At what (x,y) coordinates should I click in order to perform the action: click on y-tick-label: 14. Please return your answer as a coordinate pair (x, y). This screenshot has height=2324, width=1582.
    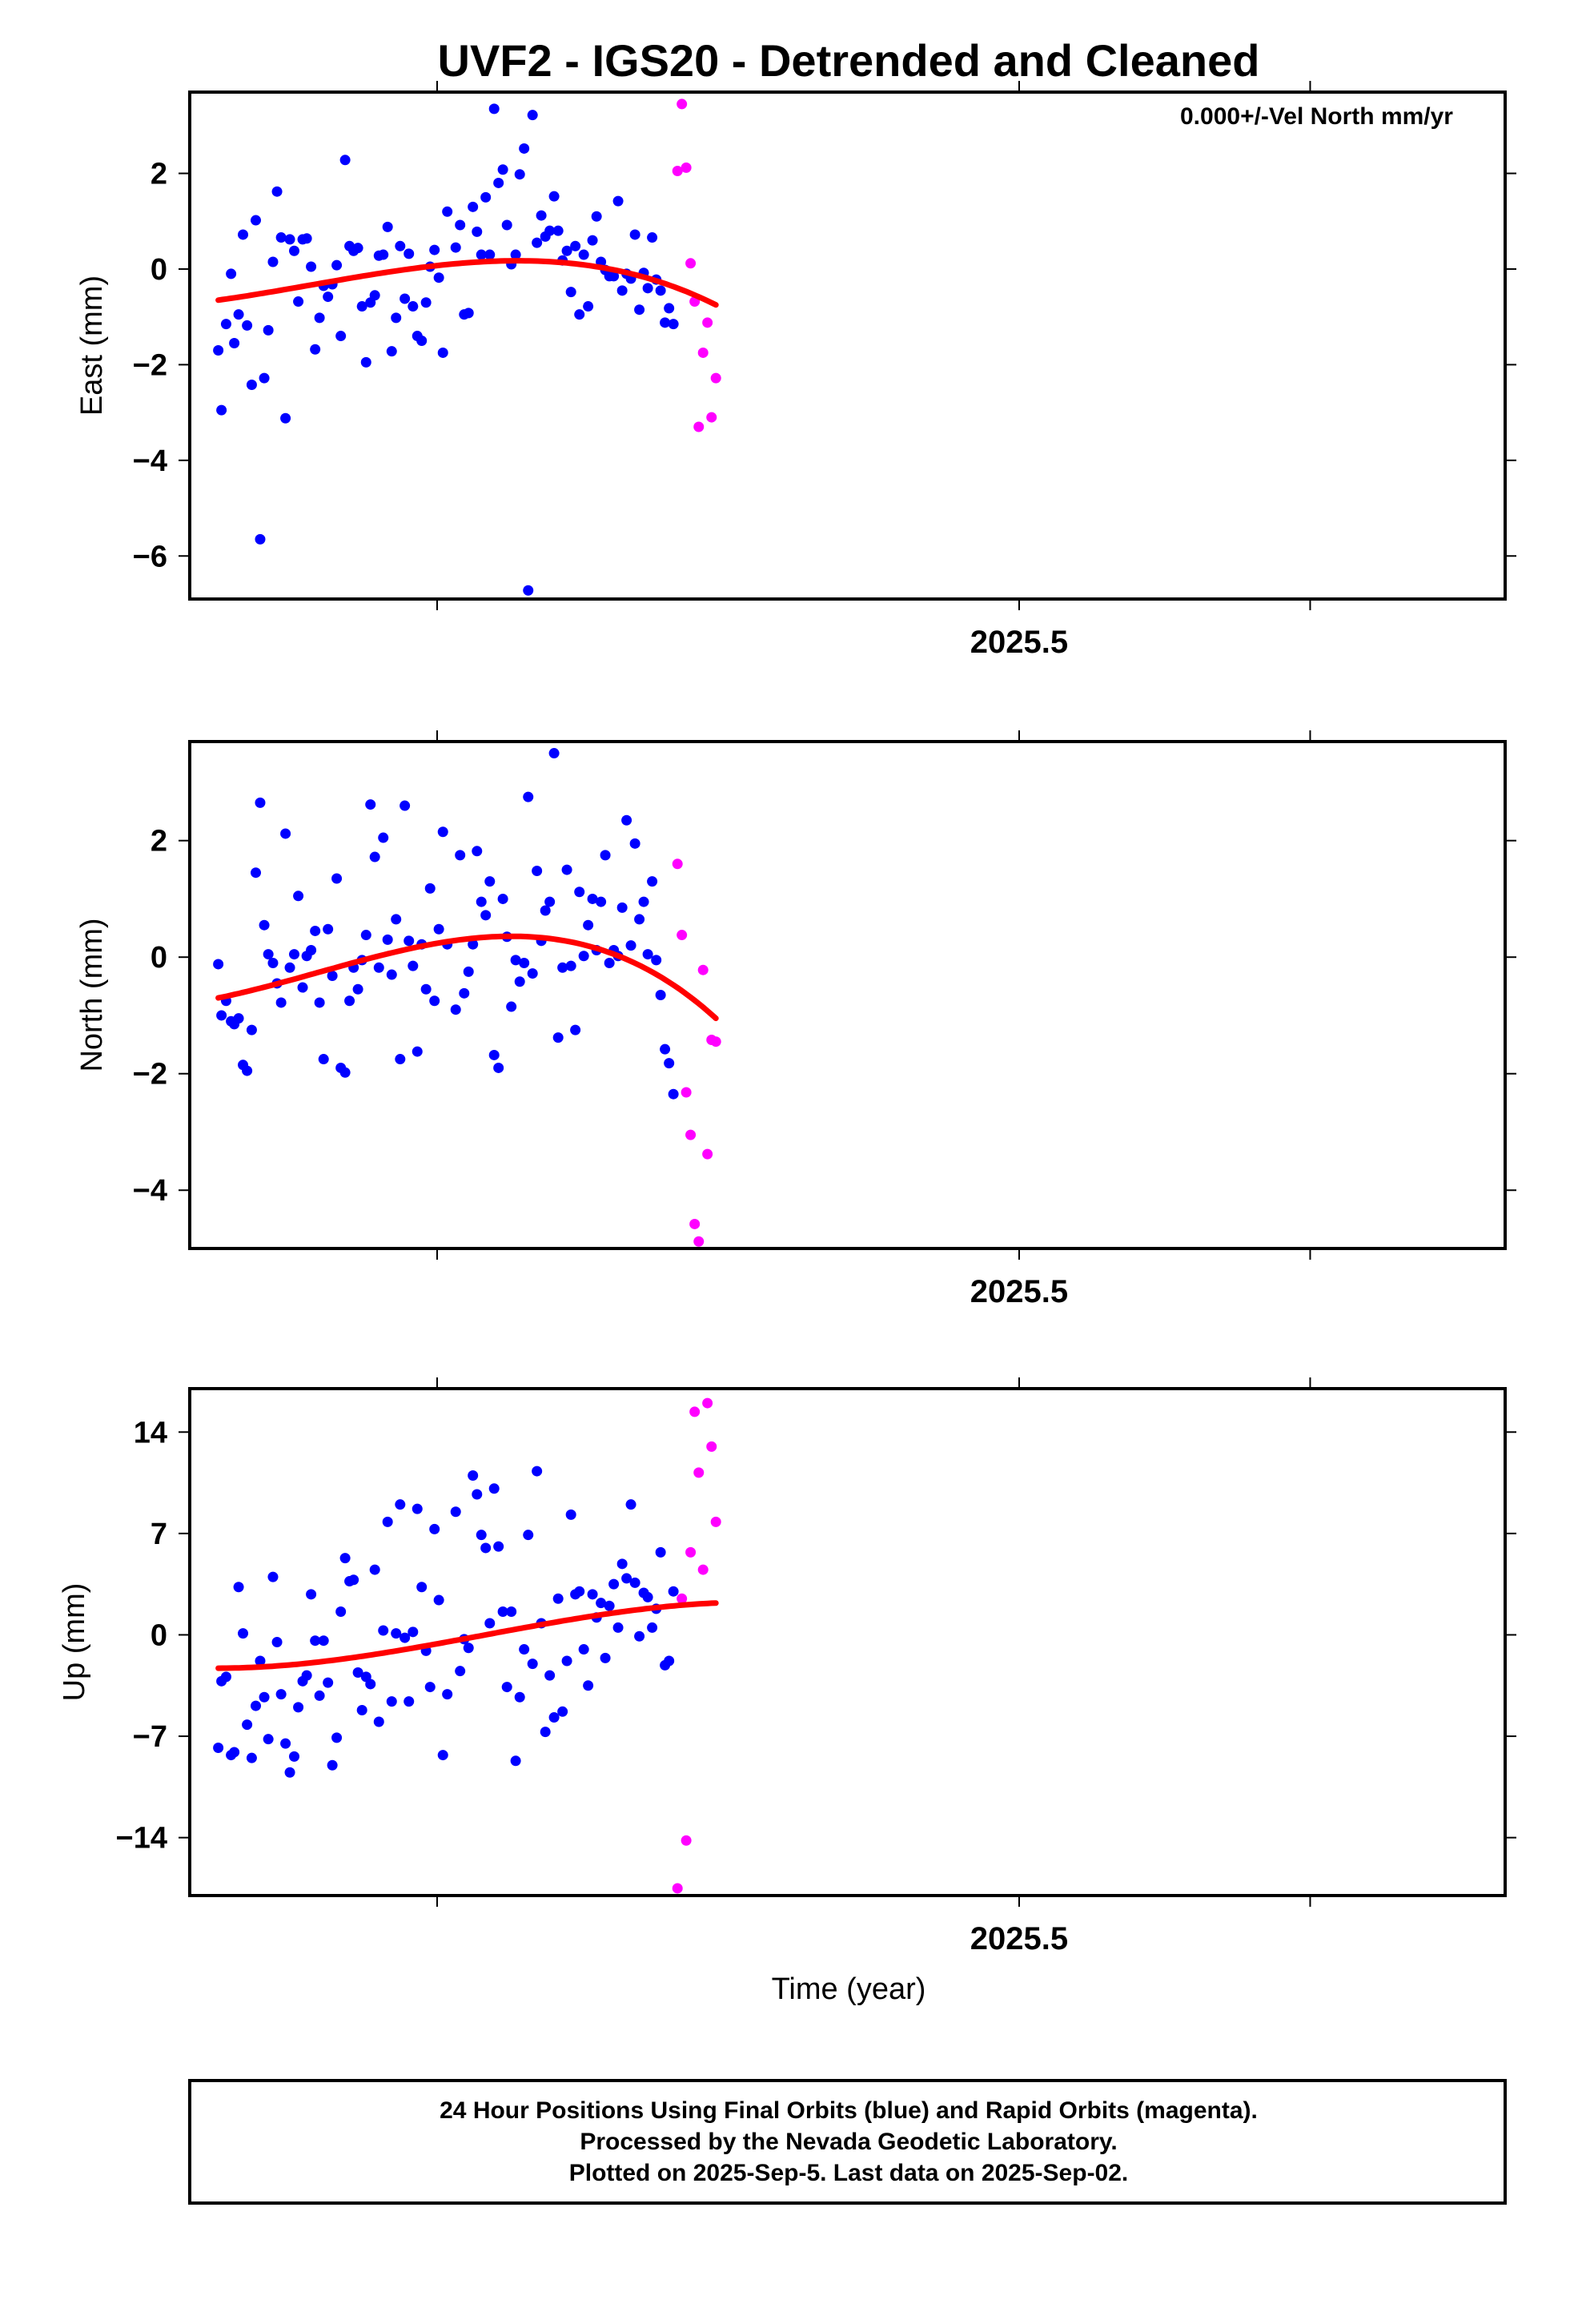
    Looking at the image, I should click on (151, 1432).